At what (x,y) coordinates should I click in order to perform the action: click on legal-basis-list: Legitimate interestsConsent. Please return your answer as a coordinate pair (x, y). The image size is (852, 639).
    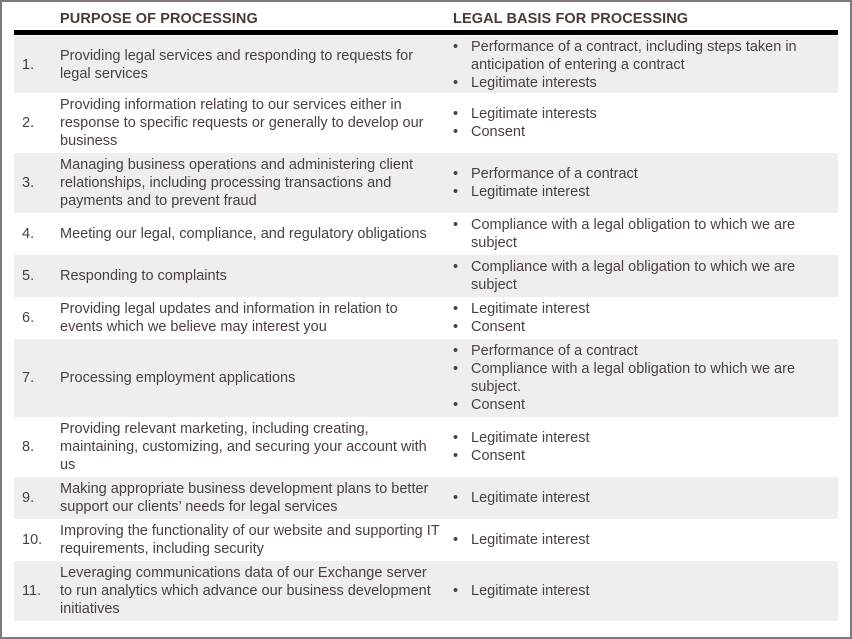
    Looking at the image, I should click on (525, 123).